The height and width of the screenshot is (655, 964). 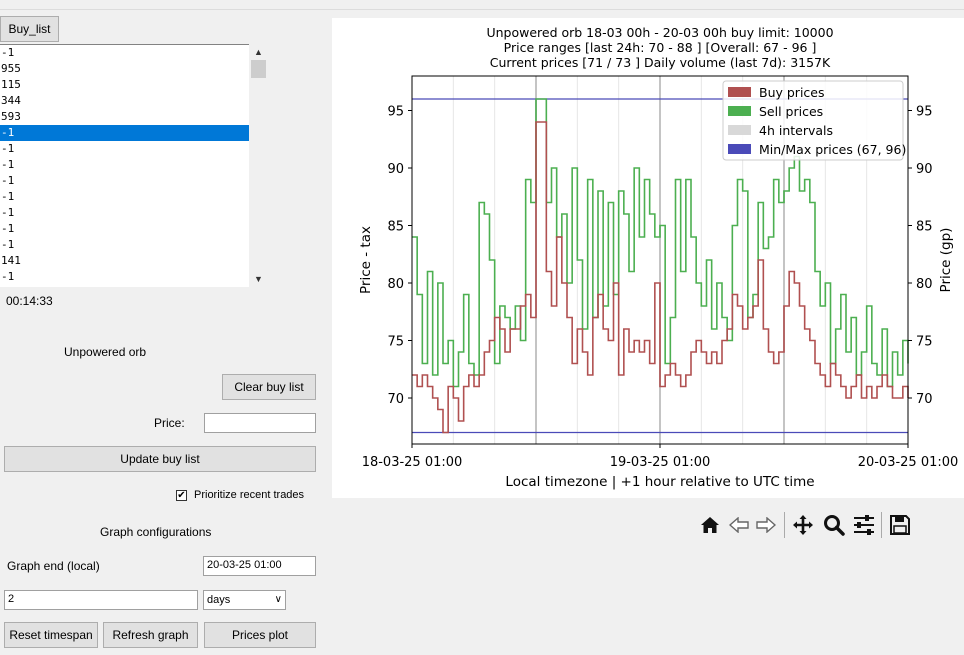 What do you see at coordinates (924, 169) in the screenshot?
I see `y-tick-label-right: 90` at bounding box center [924, 169].